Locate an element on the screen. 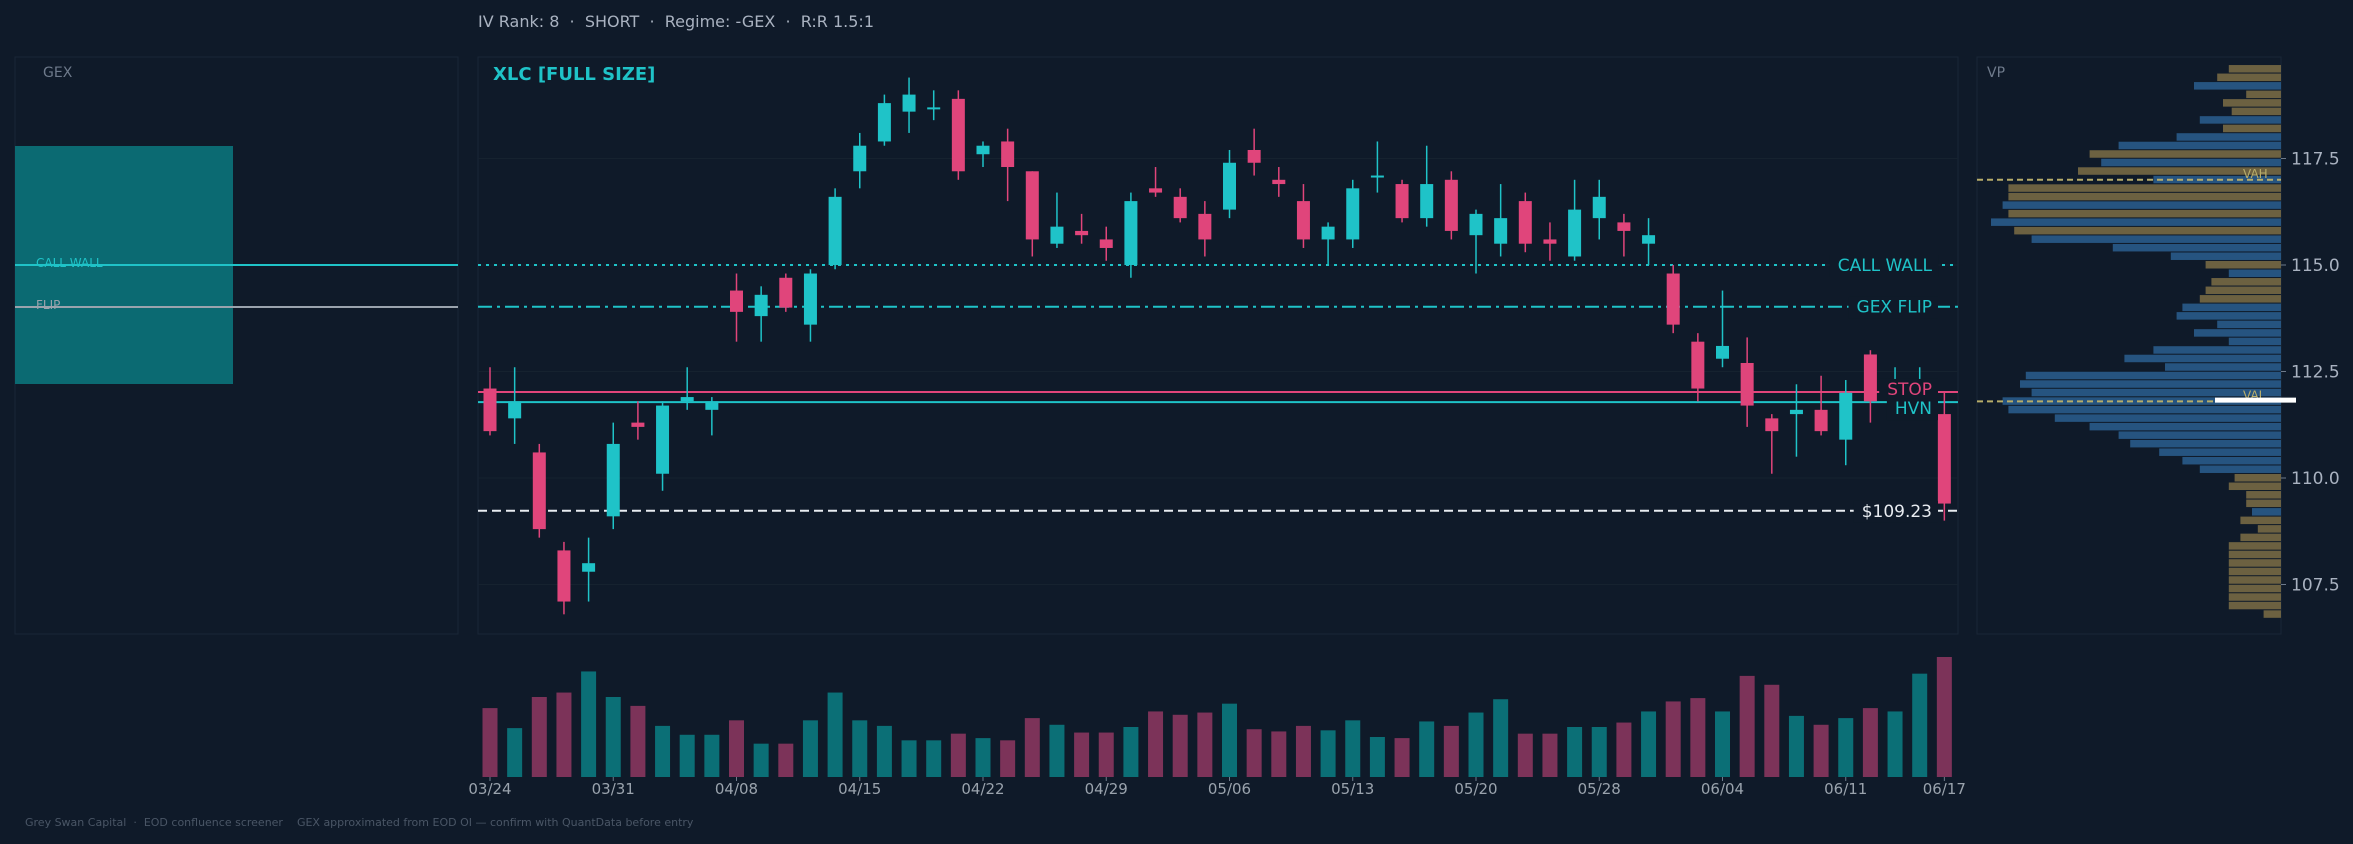 The width and height of the screenshot is (2353, 844). level-label-bg is located at coordinates (1908, 389).